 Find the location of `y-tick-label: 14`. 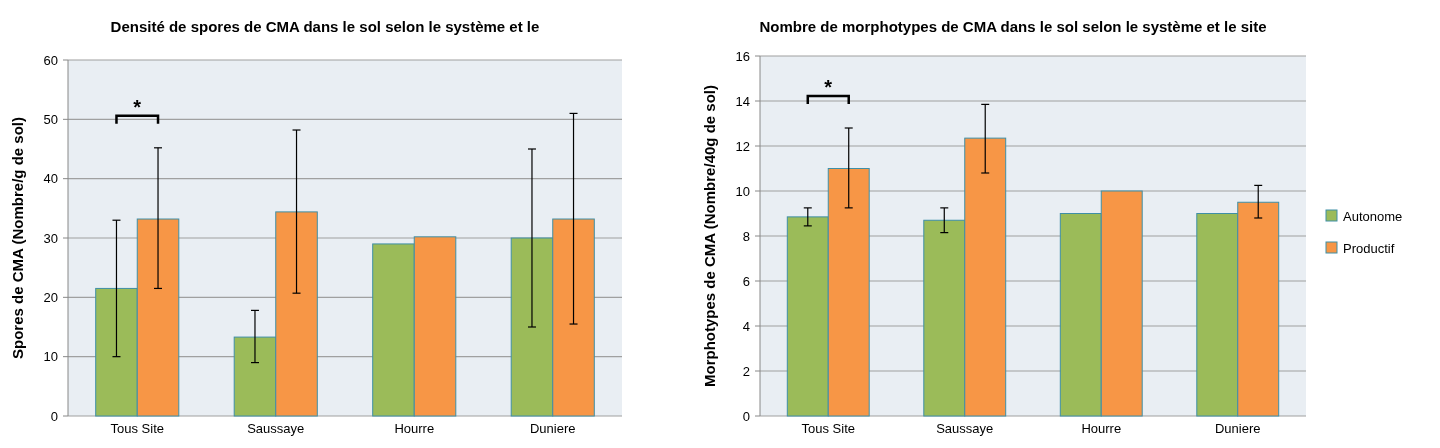

y-tick-label: 14 is located at coordinates (742, 101).